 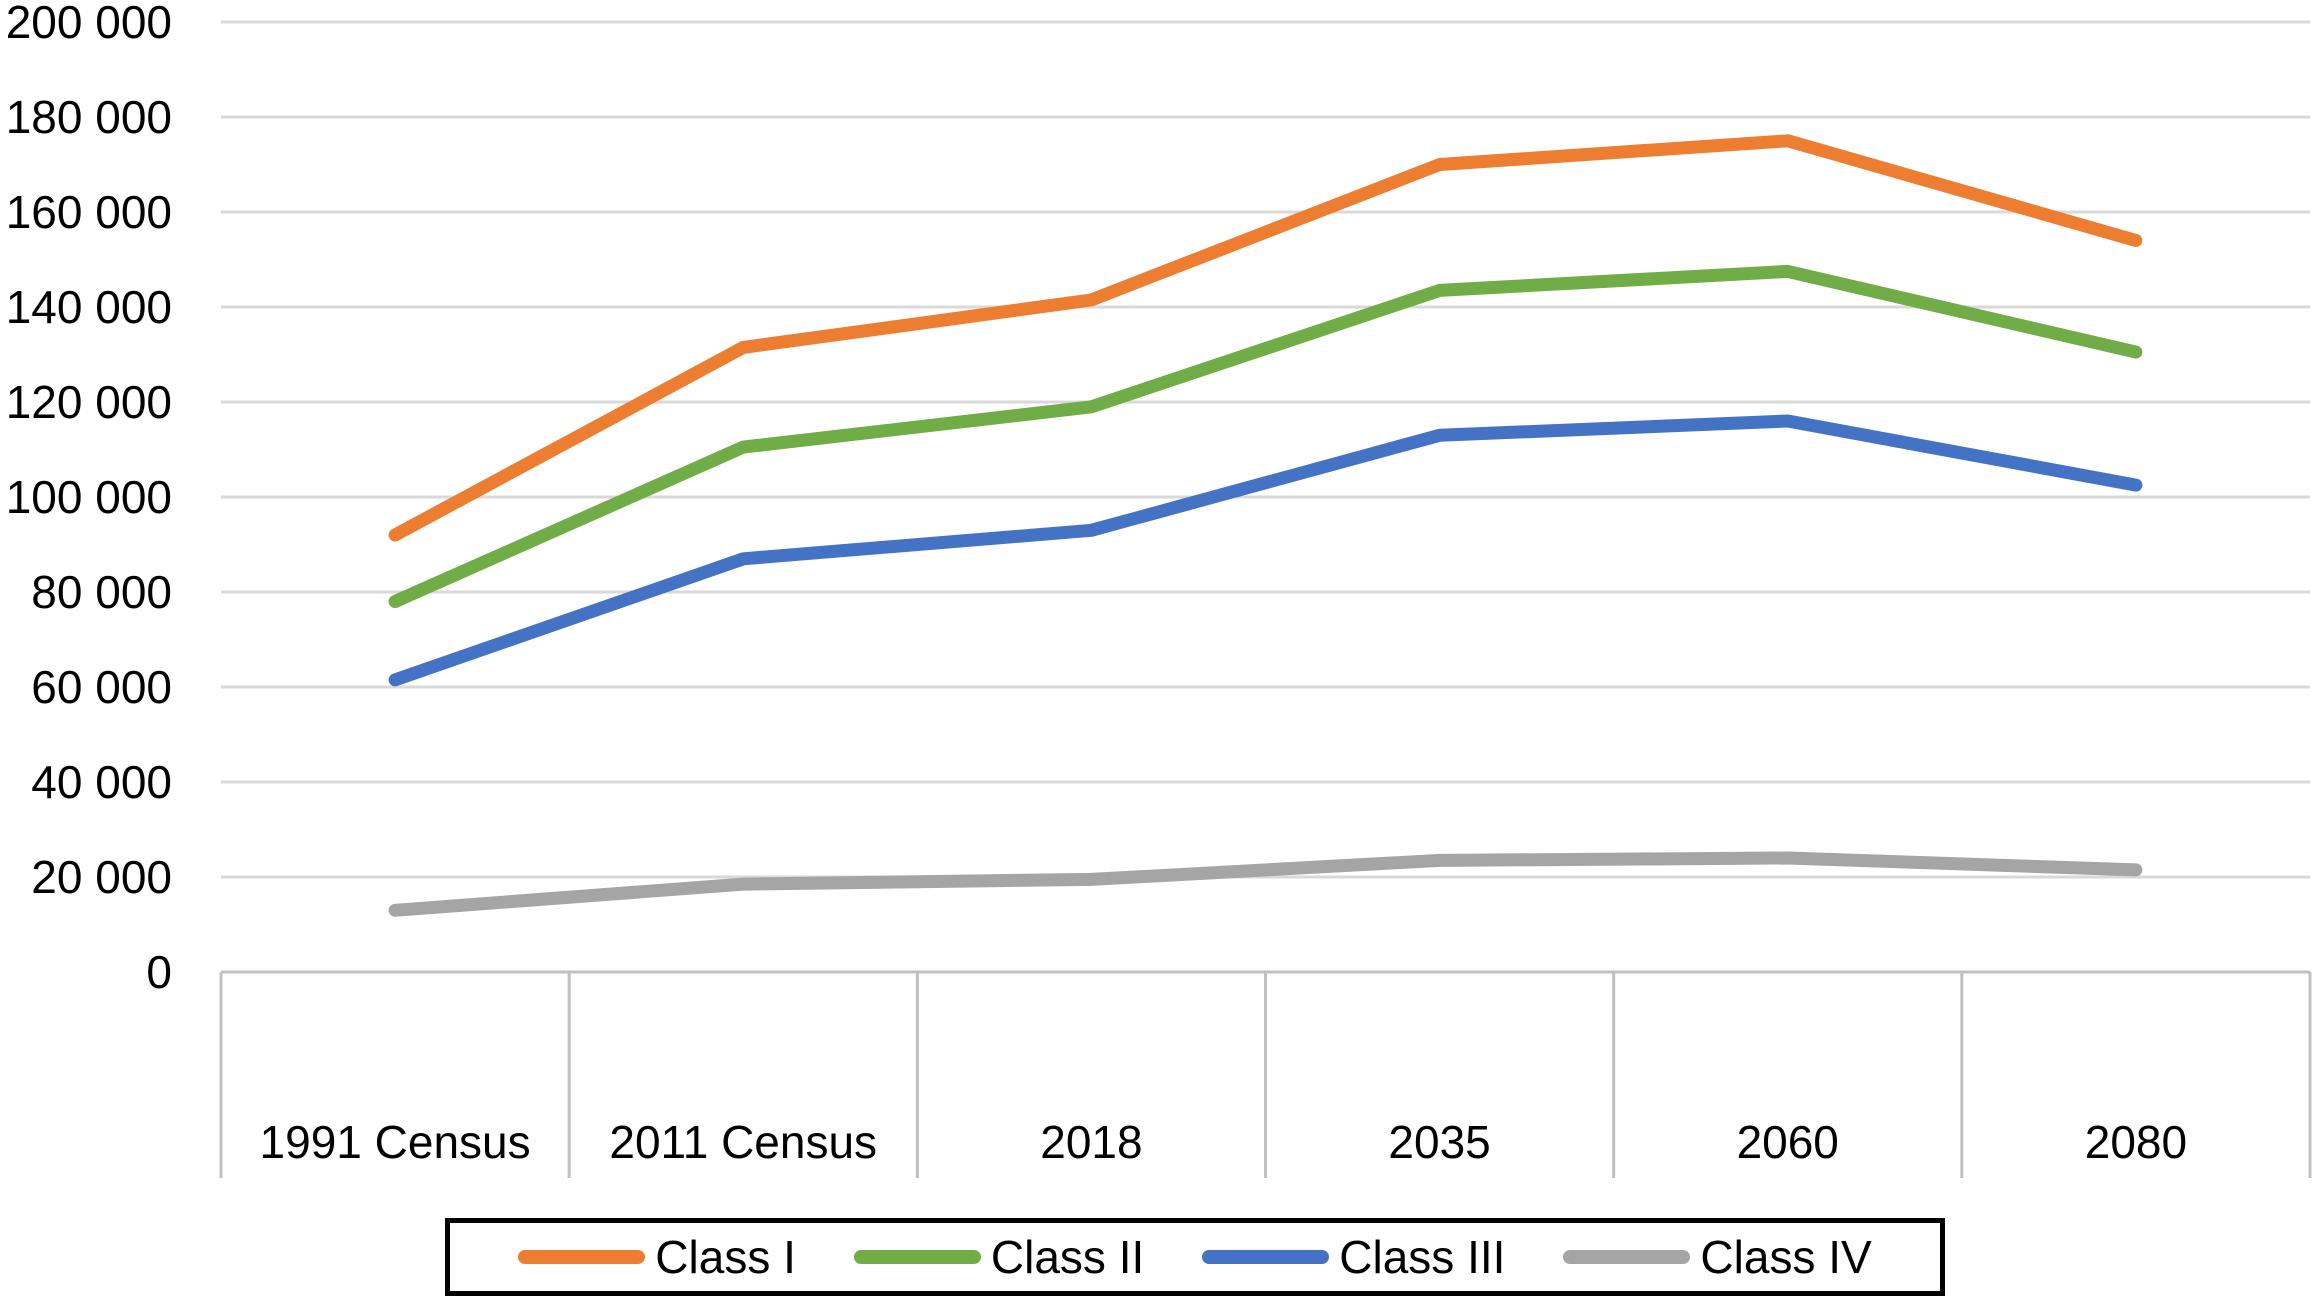 I want to click on category-label: 2011 Census, so click(x=743, y=1142).